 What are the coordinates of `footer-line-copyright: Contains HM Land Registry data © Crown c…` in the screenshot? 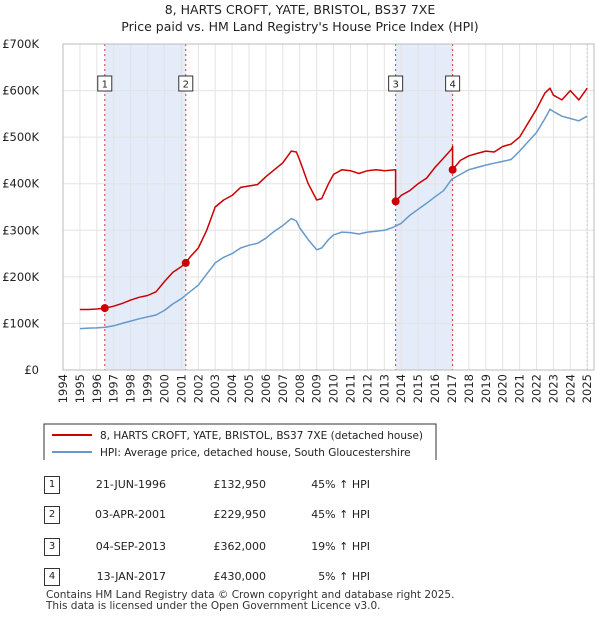 It's located at (250, 595).